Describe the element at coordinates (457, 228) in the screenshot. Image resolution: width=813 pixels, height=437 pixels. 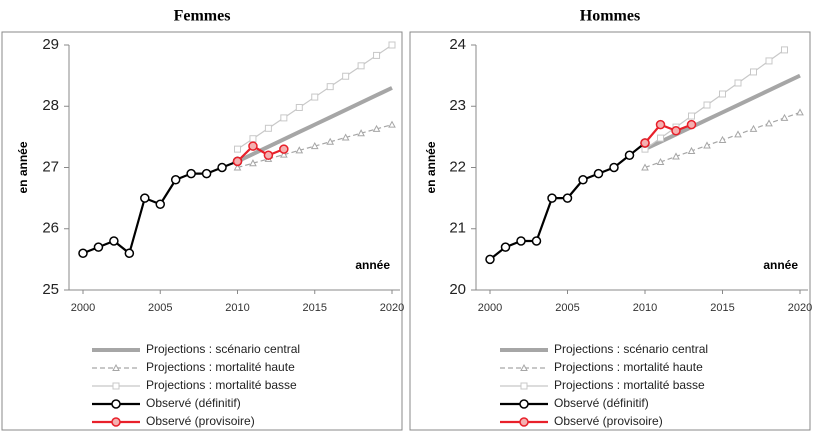
I see `y-tick-label: 21` at that location.